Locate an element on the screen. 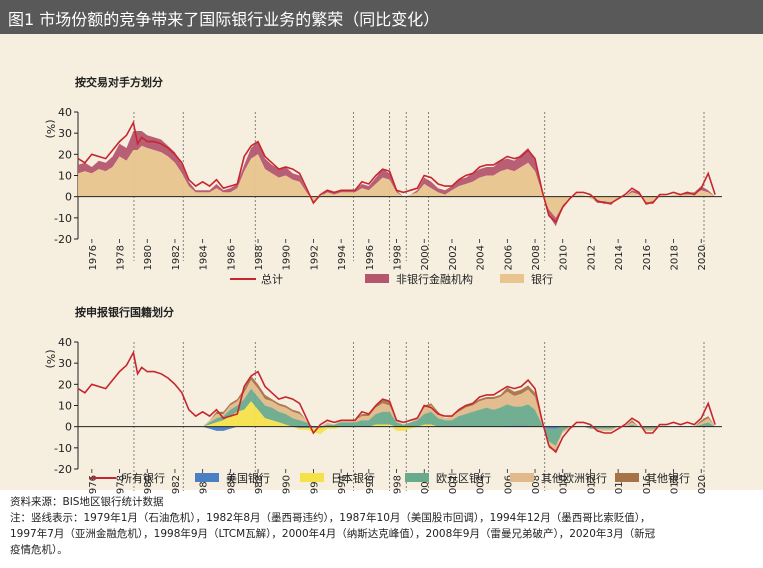  c0-x-tick-label: 2018 is located at coordinates (675, 257).